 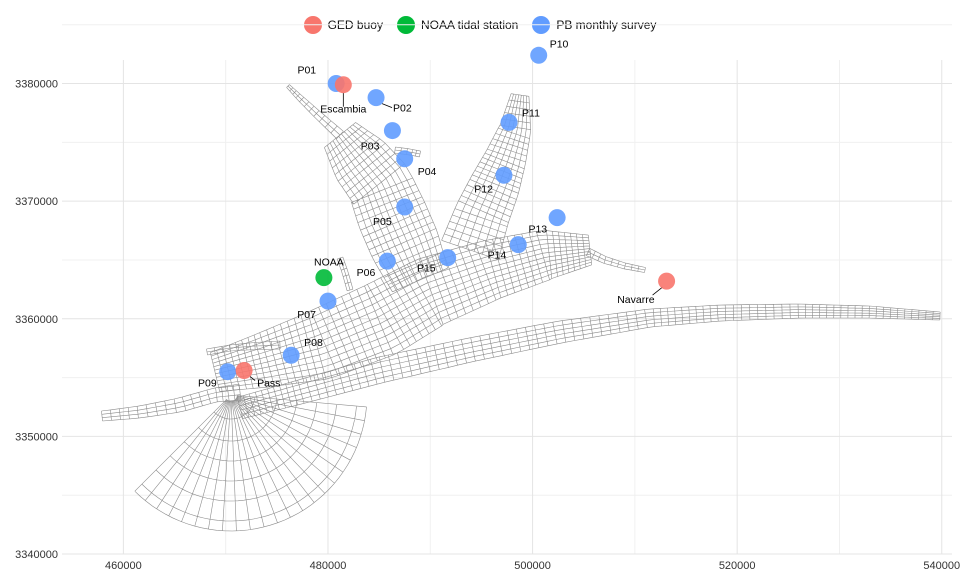 I want to click on p15-marker, so click(x=448, y=258).